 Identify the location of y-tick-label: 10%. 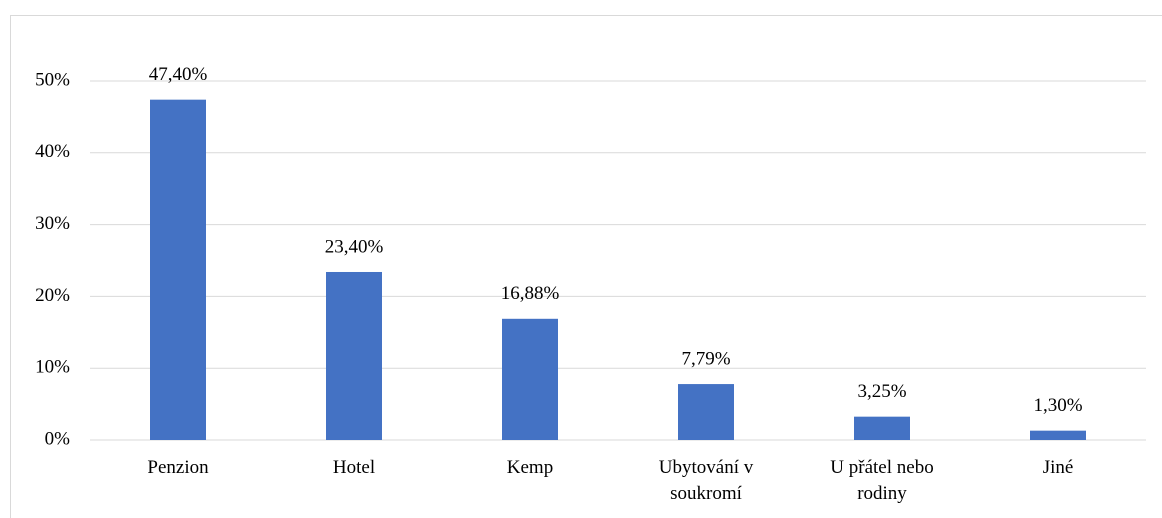
(52, 367).